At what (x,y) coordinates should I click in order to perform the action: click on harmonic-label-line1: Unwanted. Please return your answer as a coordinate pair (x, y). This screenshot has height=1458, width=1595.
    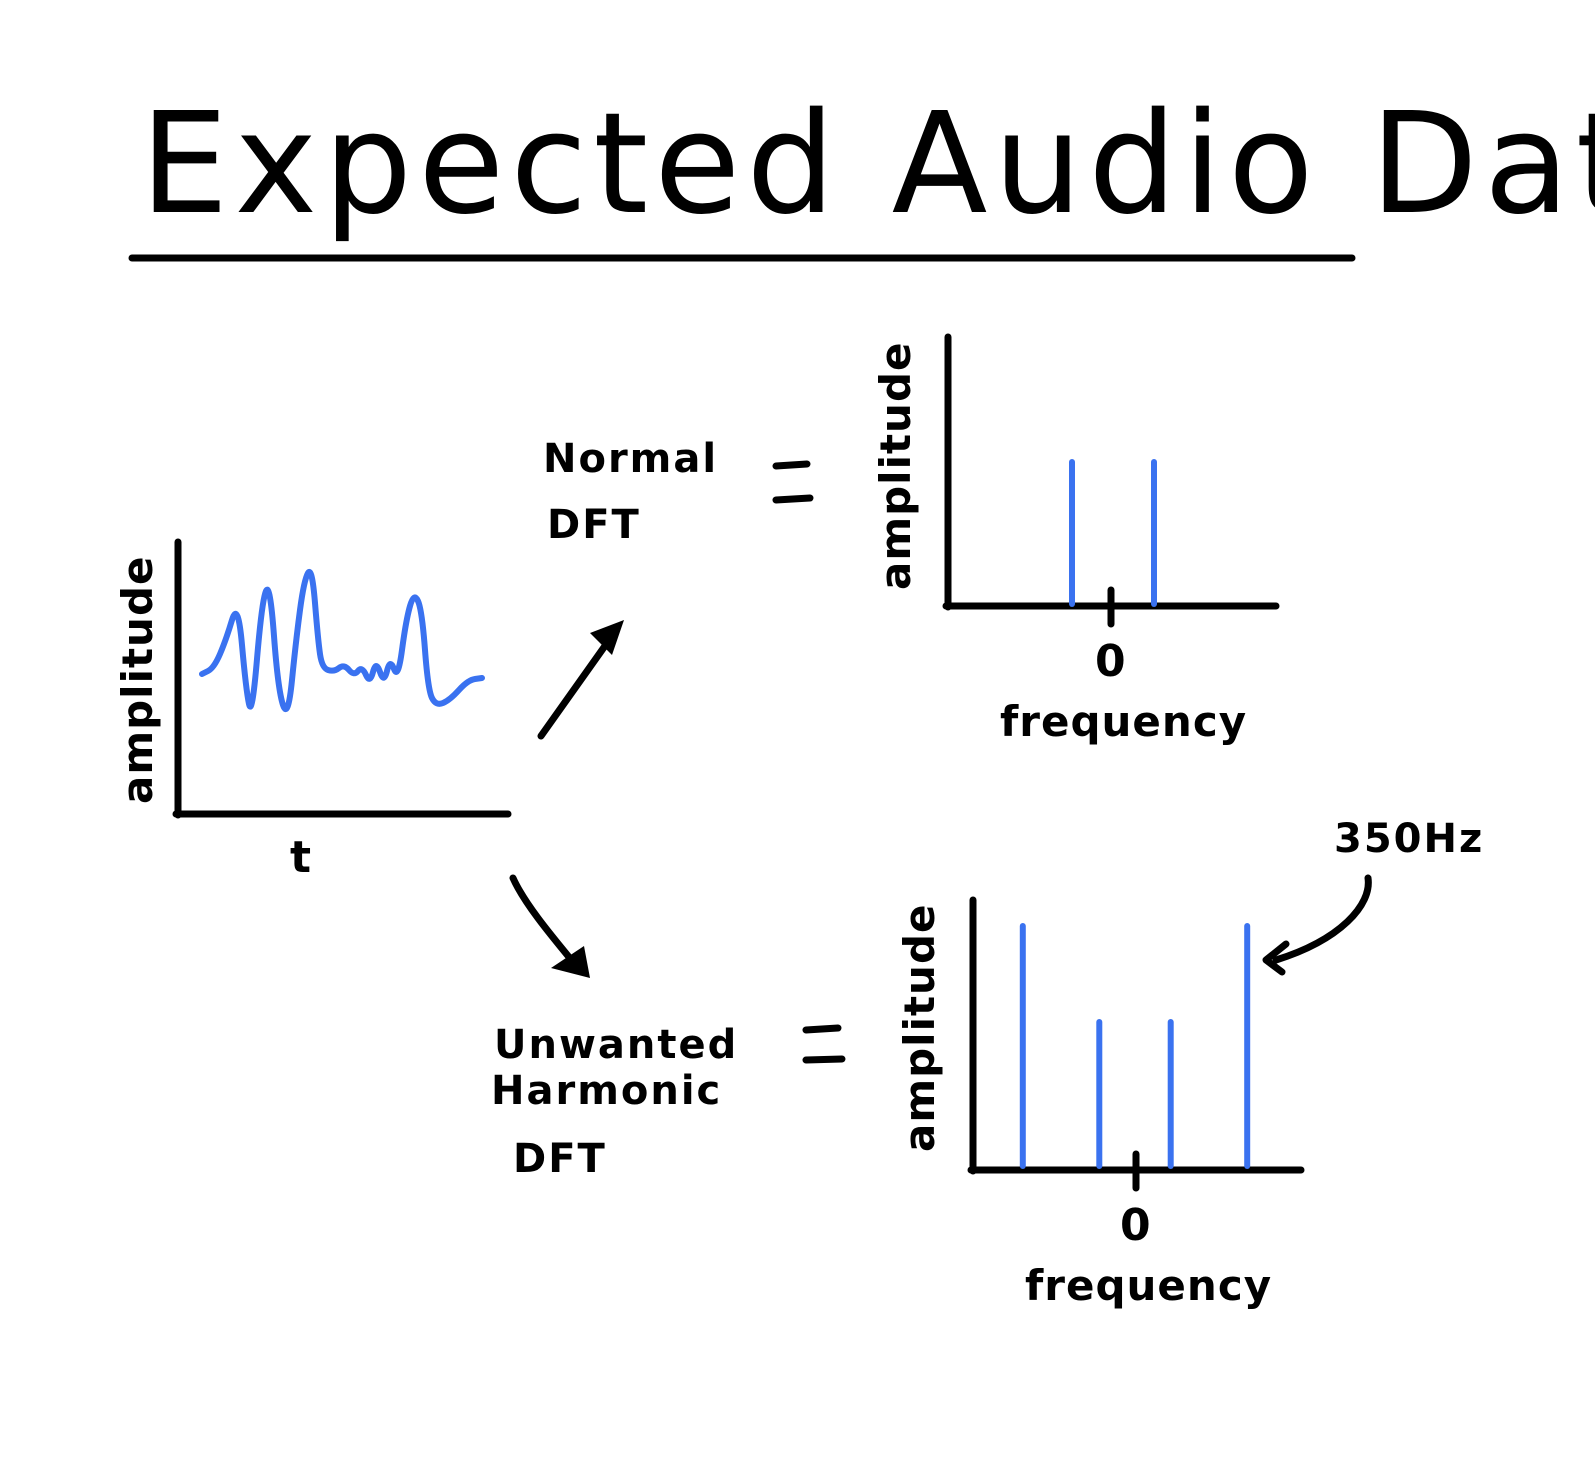
    Looking at the image, I should click on (616, 1045).